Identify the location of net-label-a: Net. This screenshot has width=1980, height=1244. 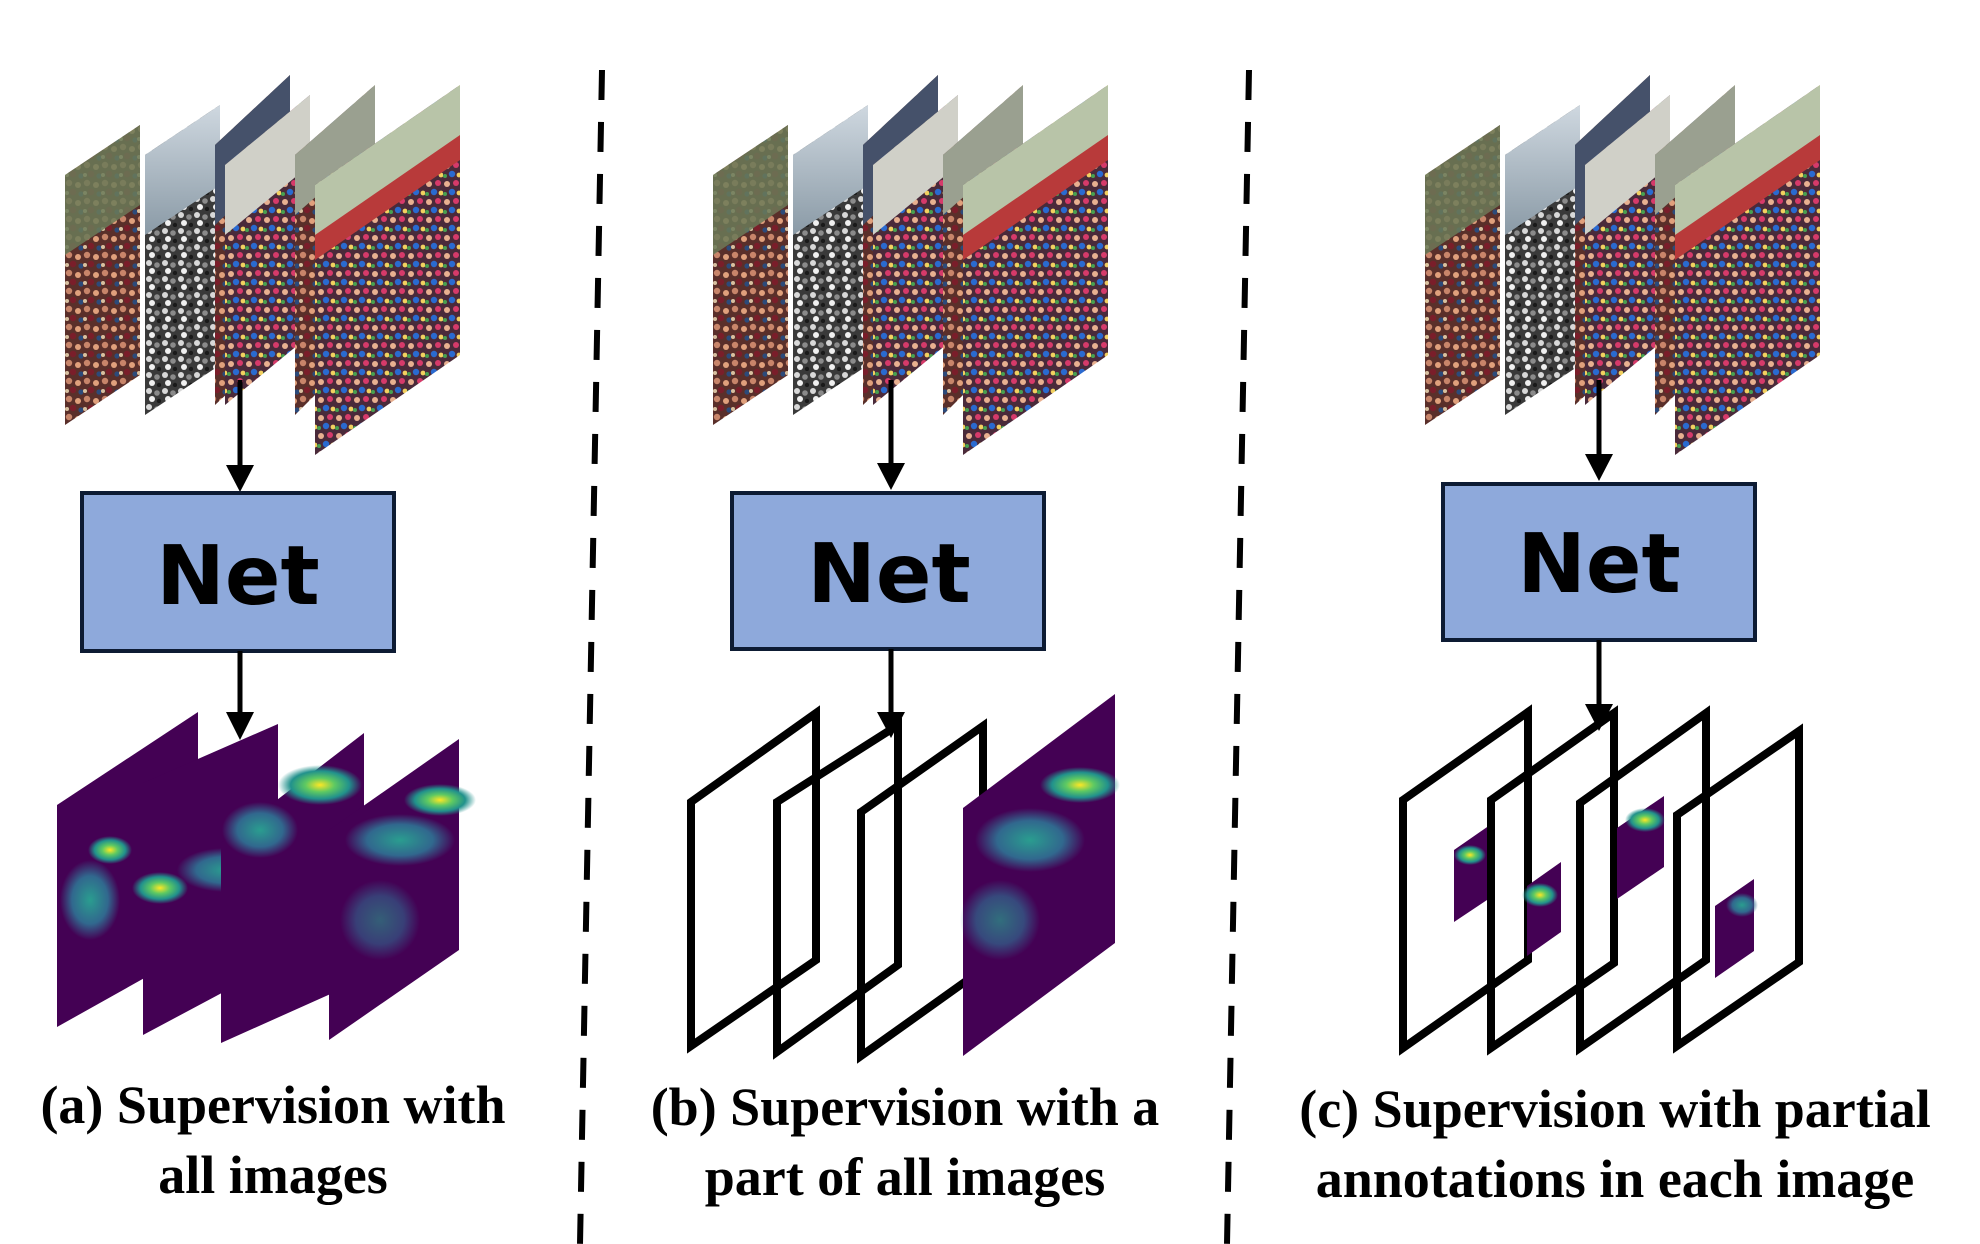
(237, 576).